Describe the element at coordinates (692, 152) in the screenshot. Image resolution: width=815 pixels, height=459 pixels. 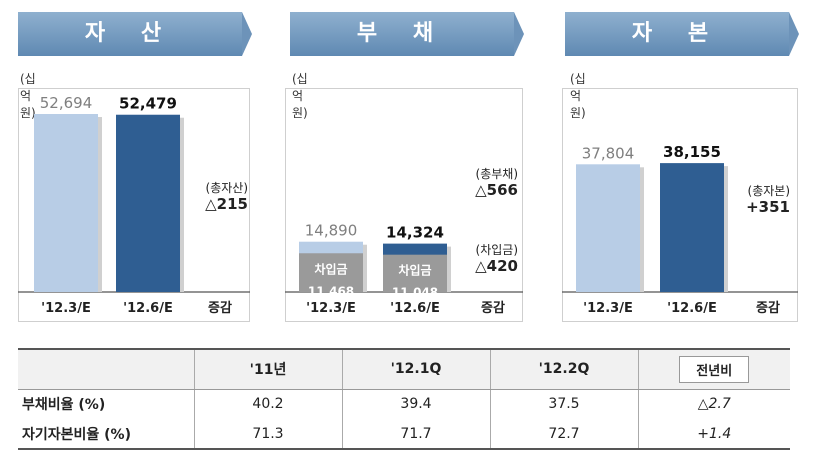
I see `bar-value-label: 38,155` at that location.